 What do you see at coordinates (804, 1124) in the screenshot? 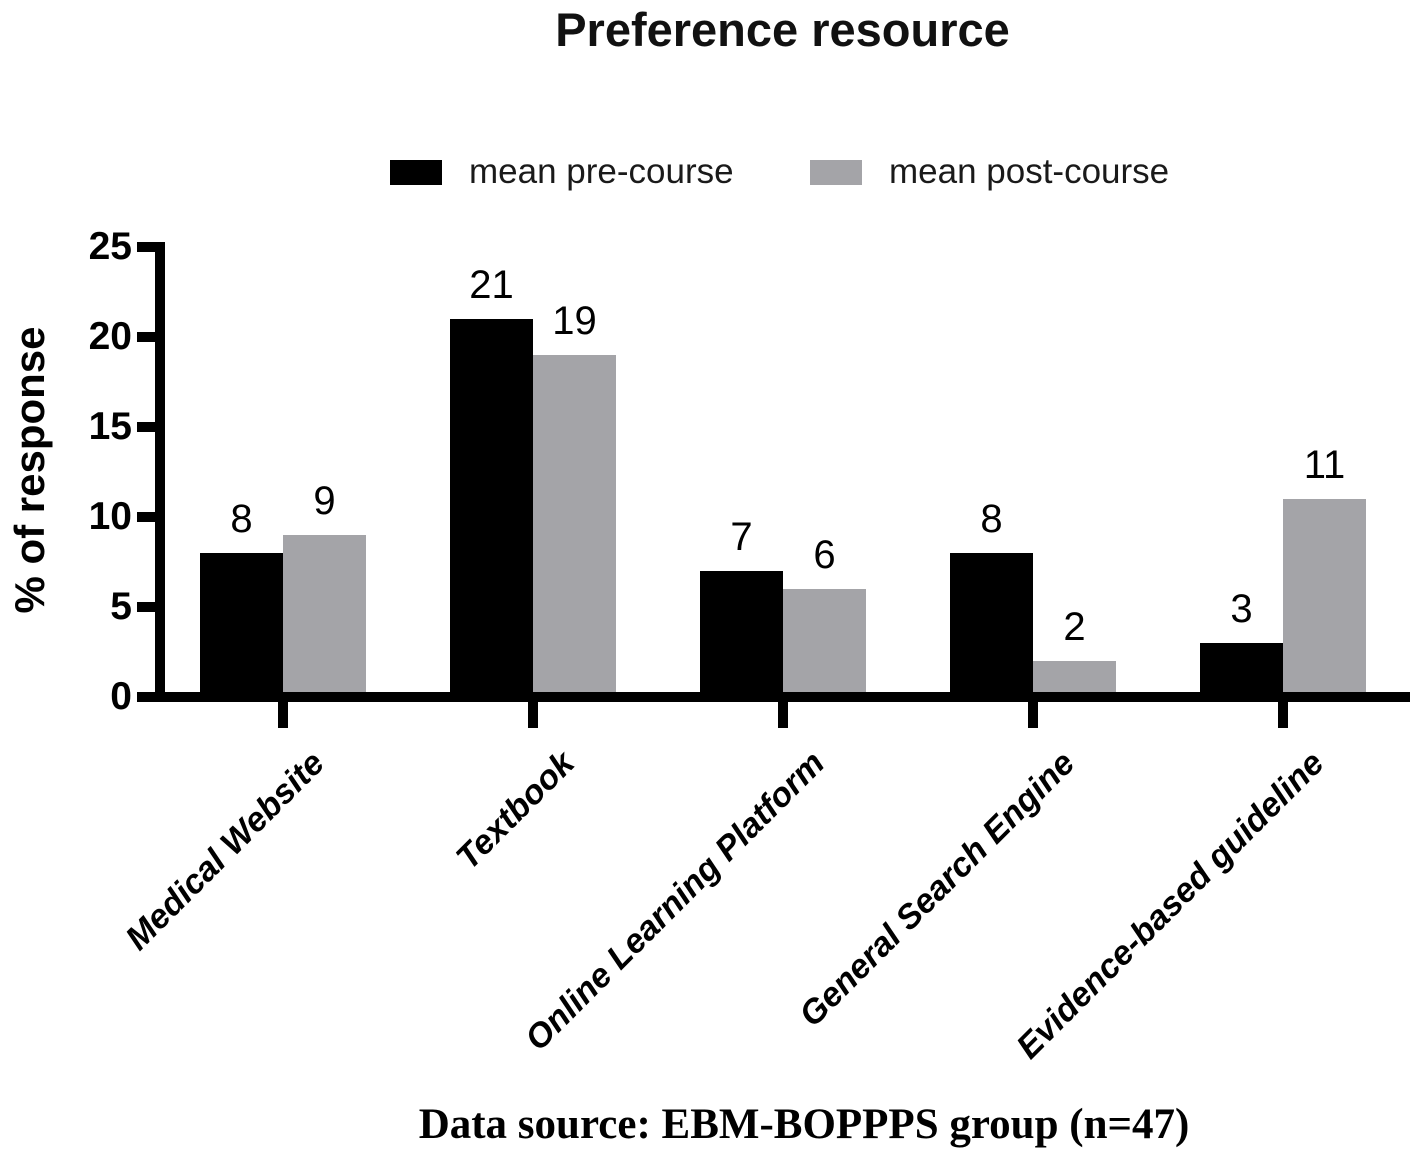
I see `data-source-caption: Data source: EBM-BOPPPS group (n=47)` at bounding box center [804, 1124].